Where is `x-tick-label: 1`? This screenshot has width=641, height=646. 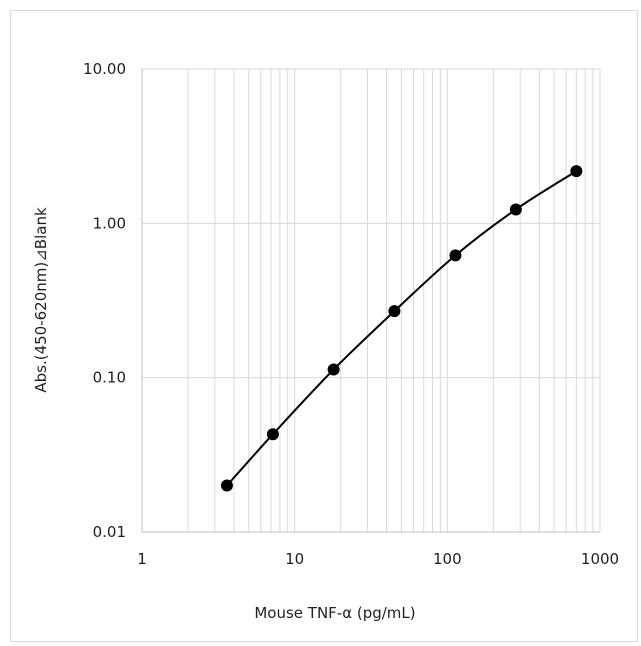
x-tick-label: 1 is located at coordinates (142, 559).